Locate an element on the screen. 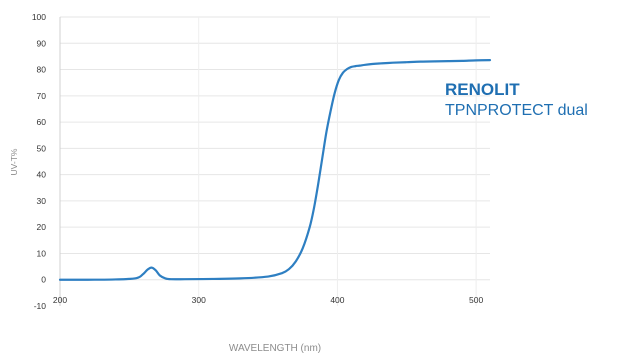  series-label-subtitle: TPNPROTECT dual is located at coordinates (516, 110).